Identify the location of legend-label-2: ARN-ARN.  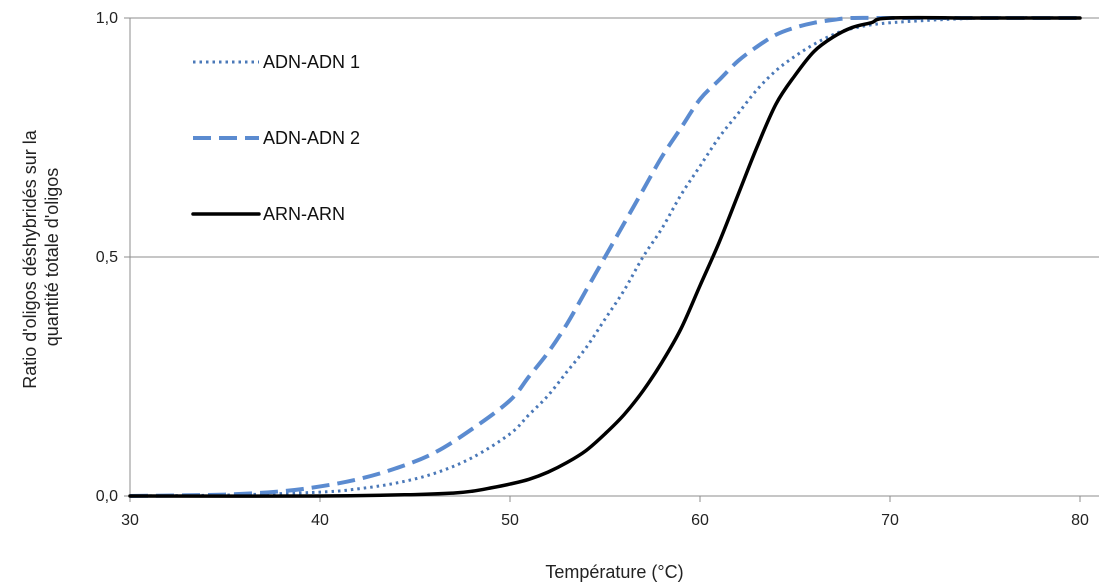
(304, 214).